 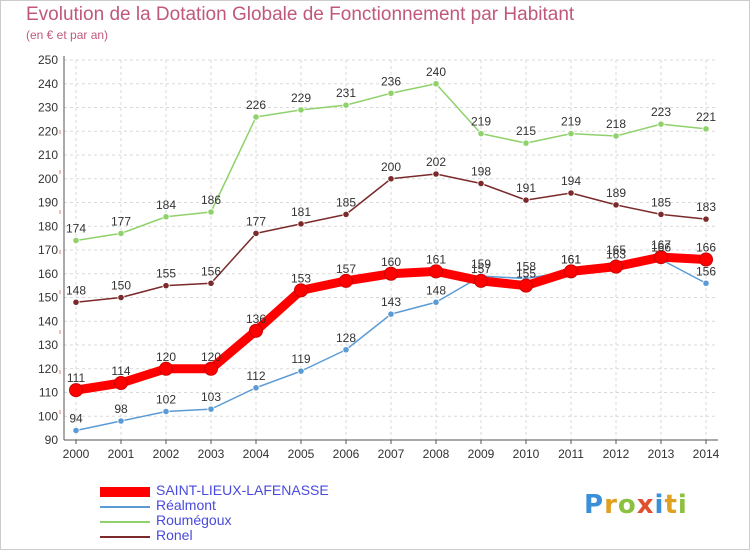 I want to click on data-label: 150, so click(x=121, y=286).